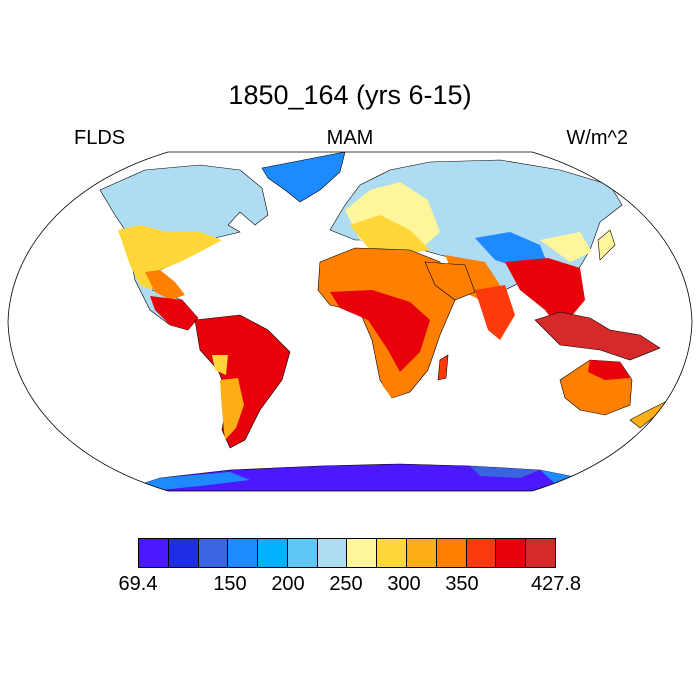  Describe the element at coordinates (346, 584) in the screenshot. I see `colorbar-tick-label: 250` at that location.